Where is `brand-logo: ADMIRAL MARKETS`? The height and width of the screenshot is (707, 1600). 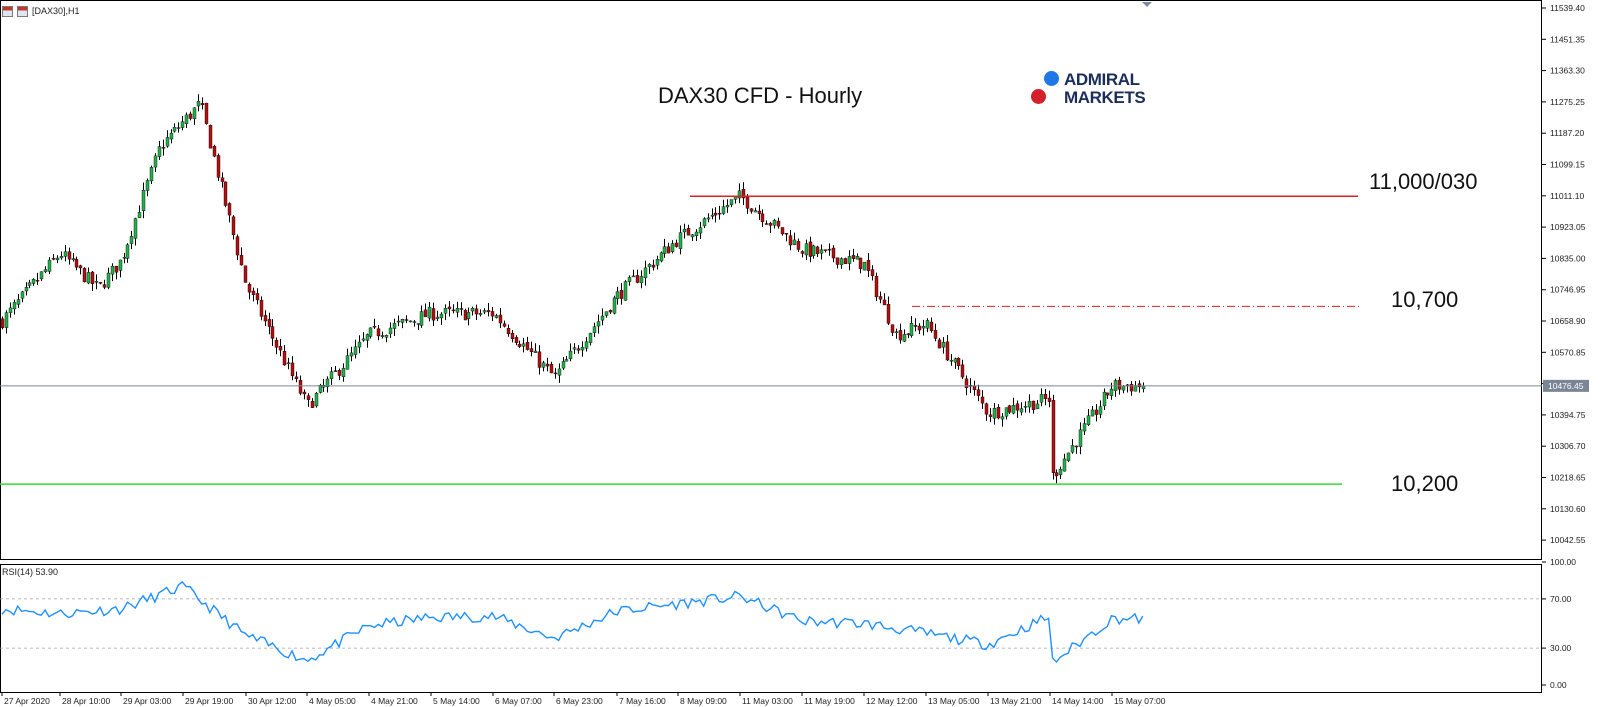
brand-logo: ADMIRAL MARKETS is located at coordinates (1091, 91).